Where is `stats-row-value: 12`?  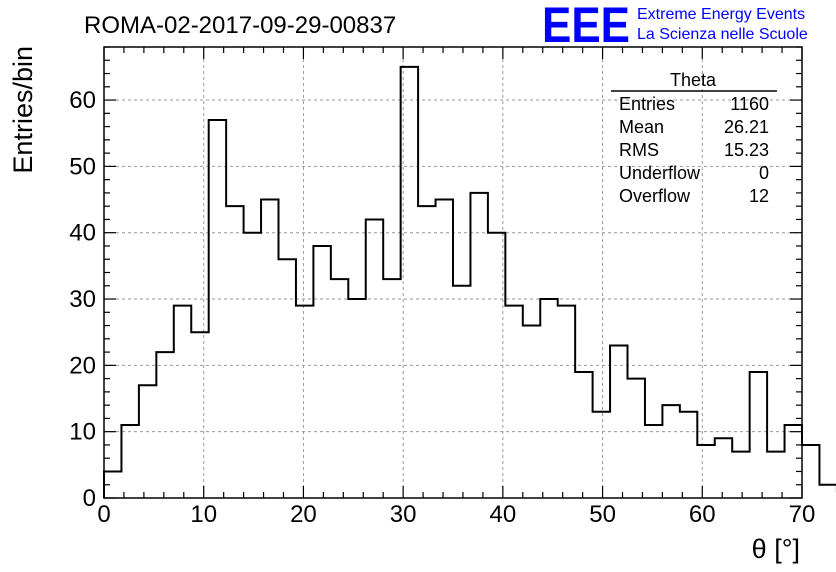 stats-row-value: 12 is located at coordinates (759, 196).